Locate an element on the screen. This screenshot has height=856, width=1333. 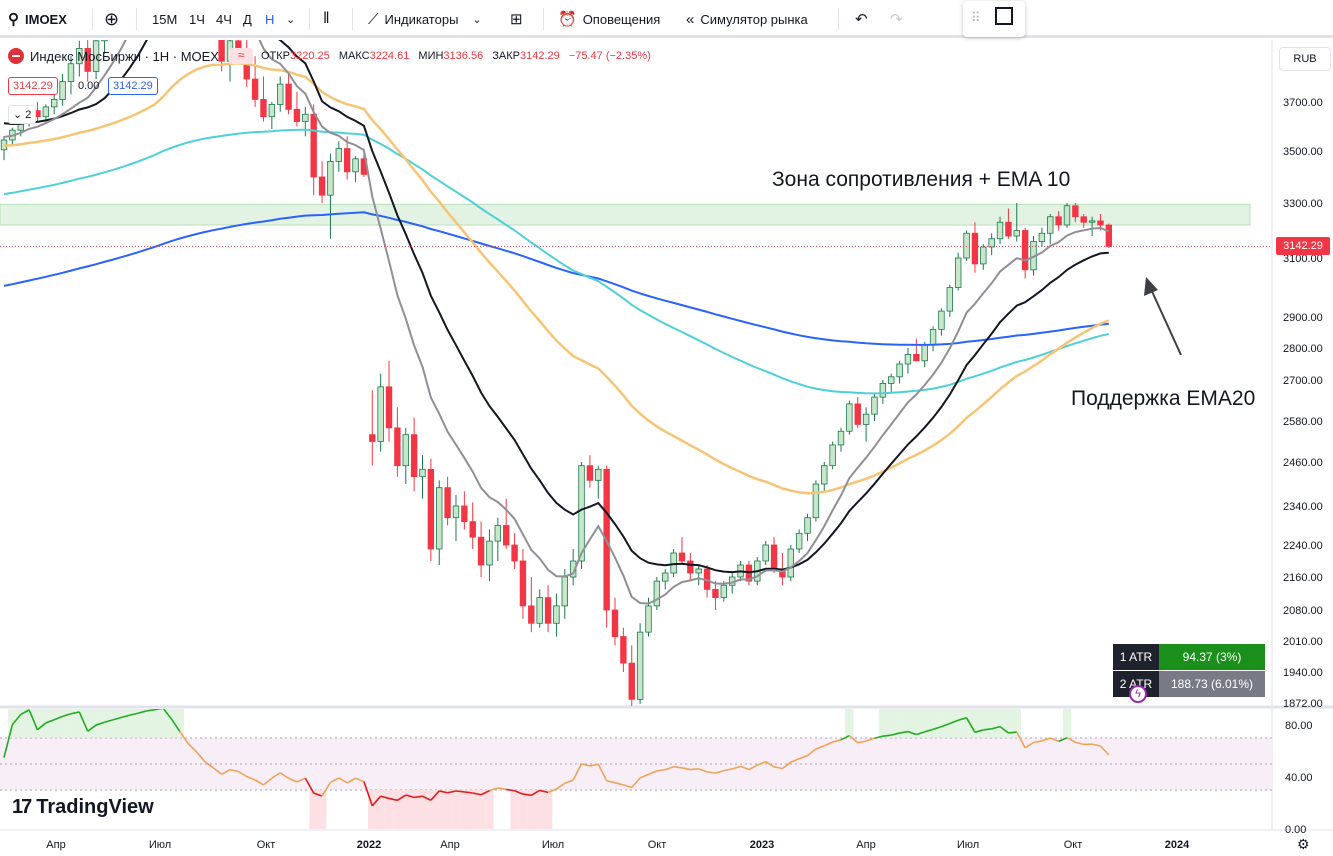
settings-gear-icon: ⚙ is located at coordinates (1303, 844).